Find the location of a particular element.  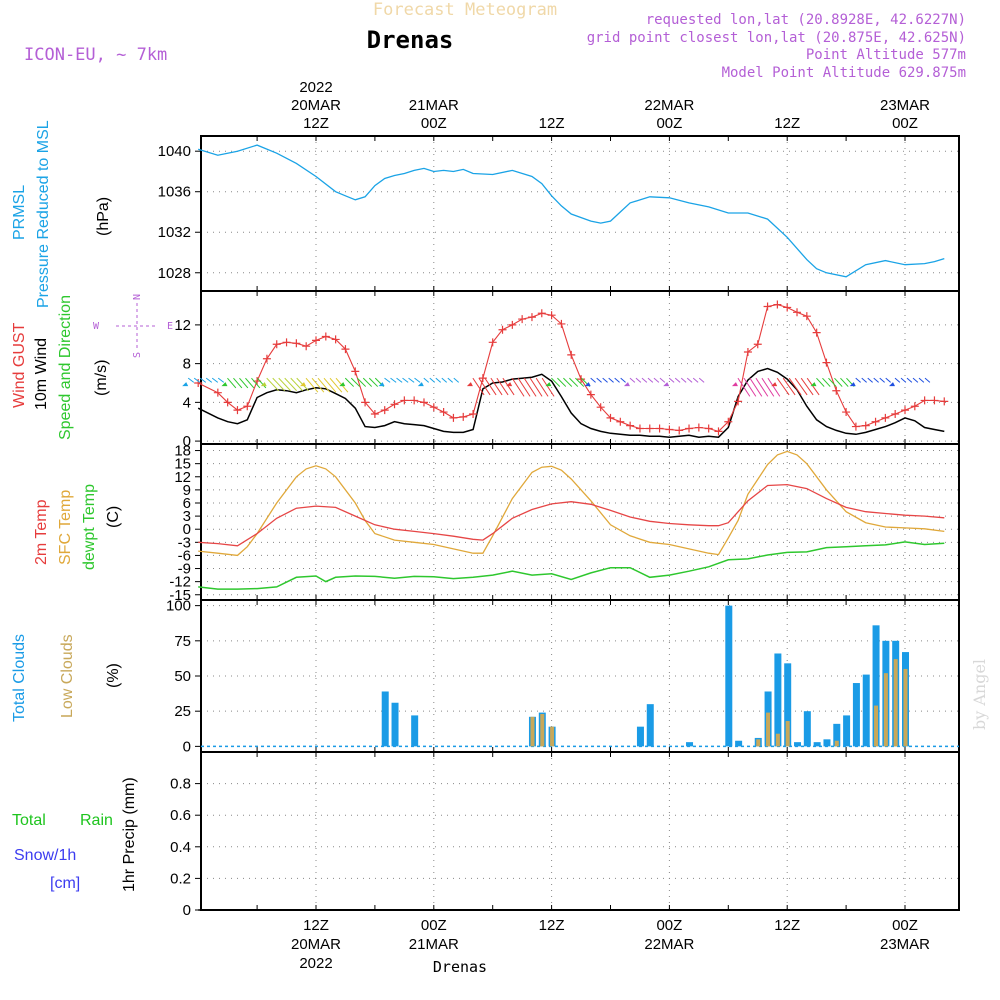

bottom-time-label: 00Z is located at coordinates (669, 925).